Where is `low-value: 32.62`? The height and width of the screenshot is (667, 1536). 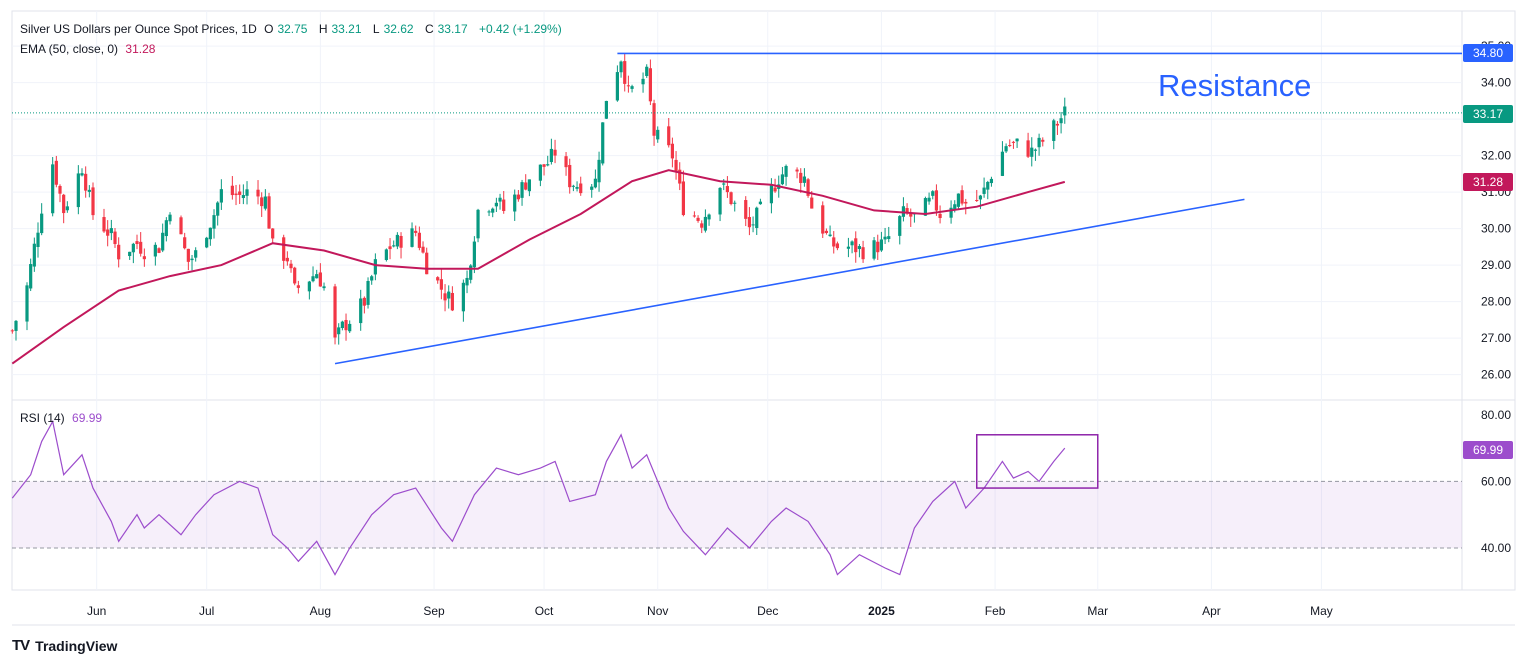 low-value: 32.62 is located at coordinates (398, 29).